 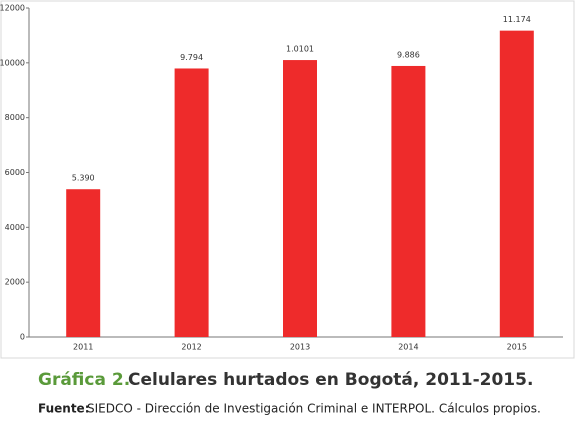 I want to click on y-tick-label: 2000, so click(x=15, y=282).